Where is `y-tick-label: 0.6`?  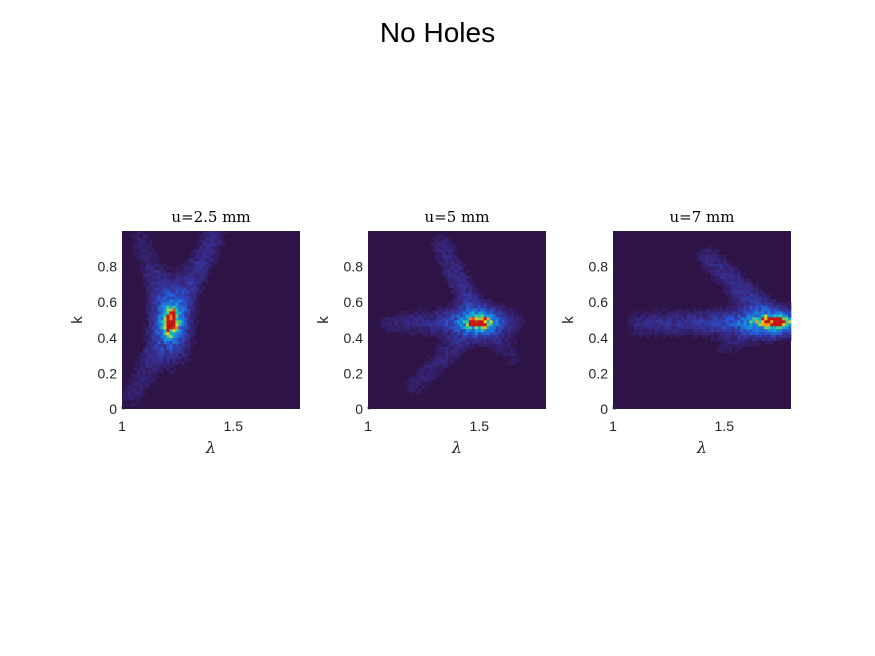
y-tick-label: 0.6 is located at coordinates (354, 302).